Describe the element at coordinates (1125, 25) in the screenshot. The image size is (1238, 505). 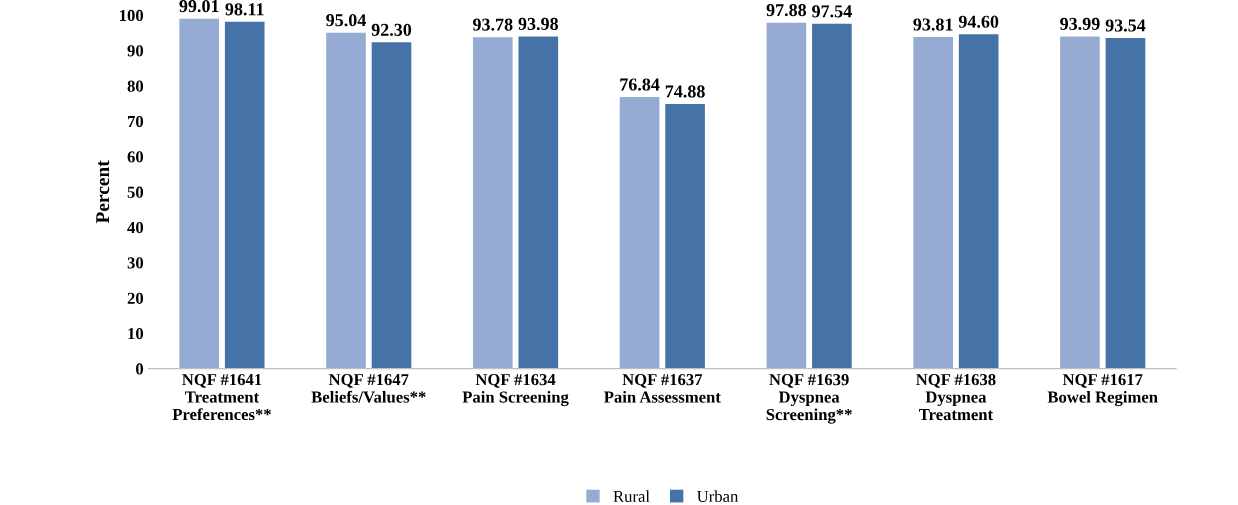
I see `data-label: 93.54` at that location.